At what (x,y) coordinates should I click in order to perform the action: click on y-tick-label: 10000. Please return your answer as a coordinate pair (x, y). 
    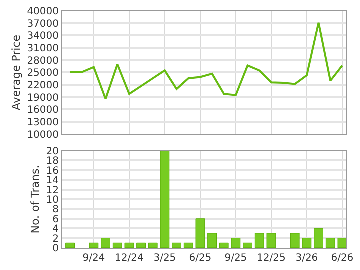
    Looking at the image, I should click on (43, 135).